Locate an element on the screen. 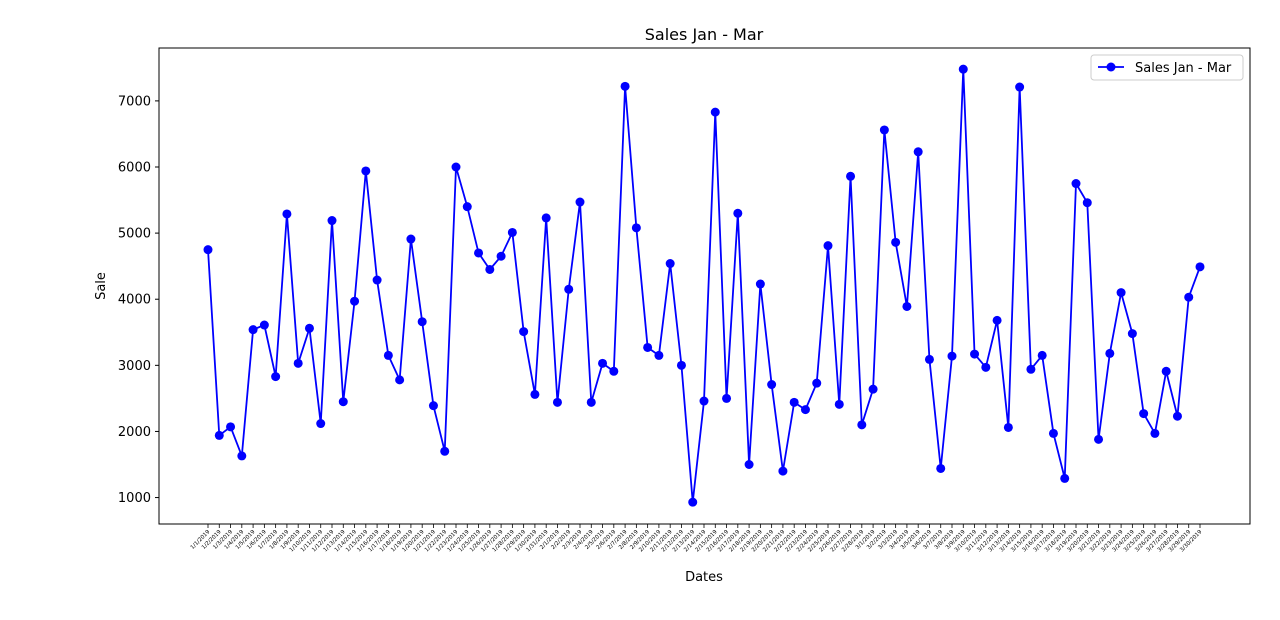 Image resolution: width=1280 pixels, height=620 pixels. y-axis: 1000 2000 3000 4000 5000 6000 7000 is located at coordinates (138, 300).